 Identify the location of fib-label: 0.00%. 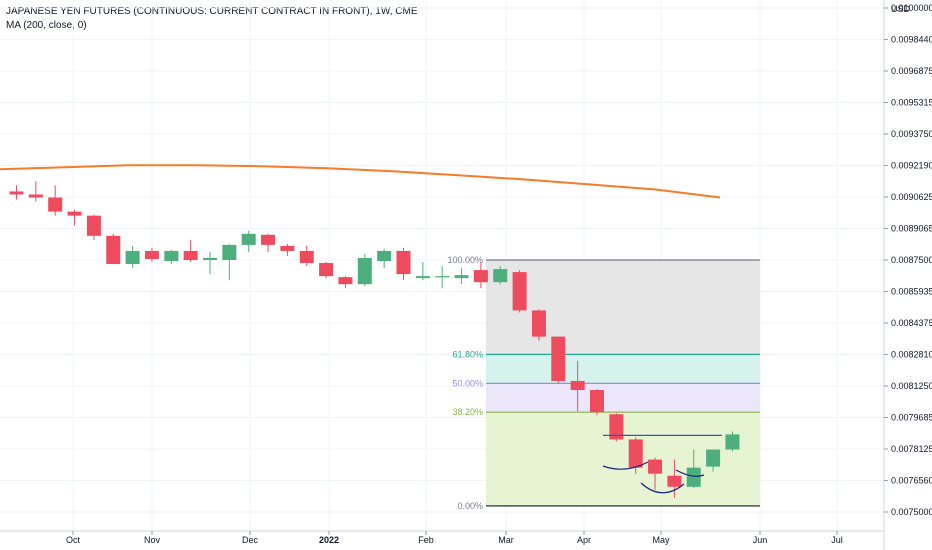
(470, 506).